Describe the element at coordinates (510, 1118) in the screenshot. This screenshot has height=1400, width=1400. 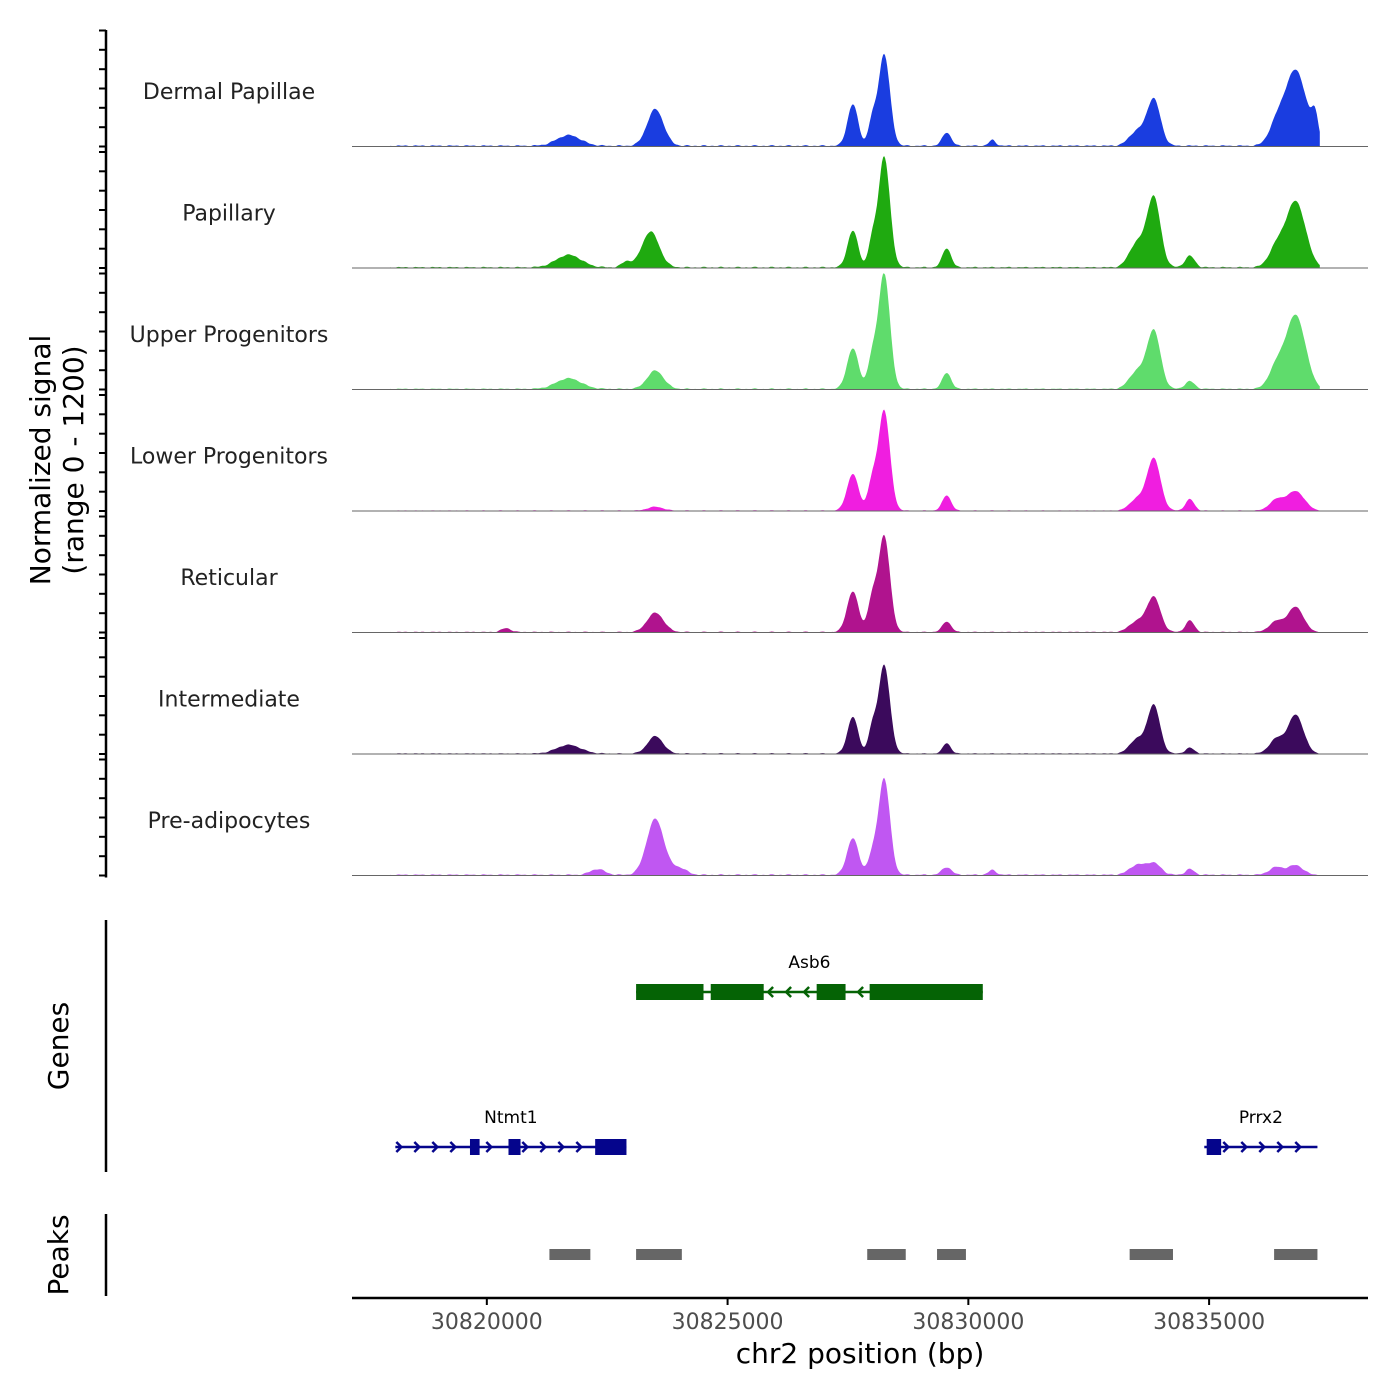
I see `gene-label: Ntmt1` at that location.